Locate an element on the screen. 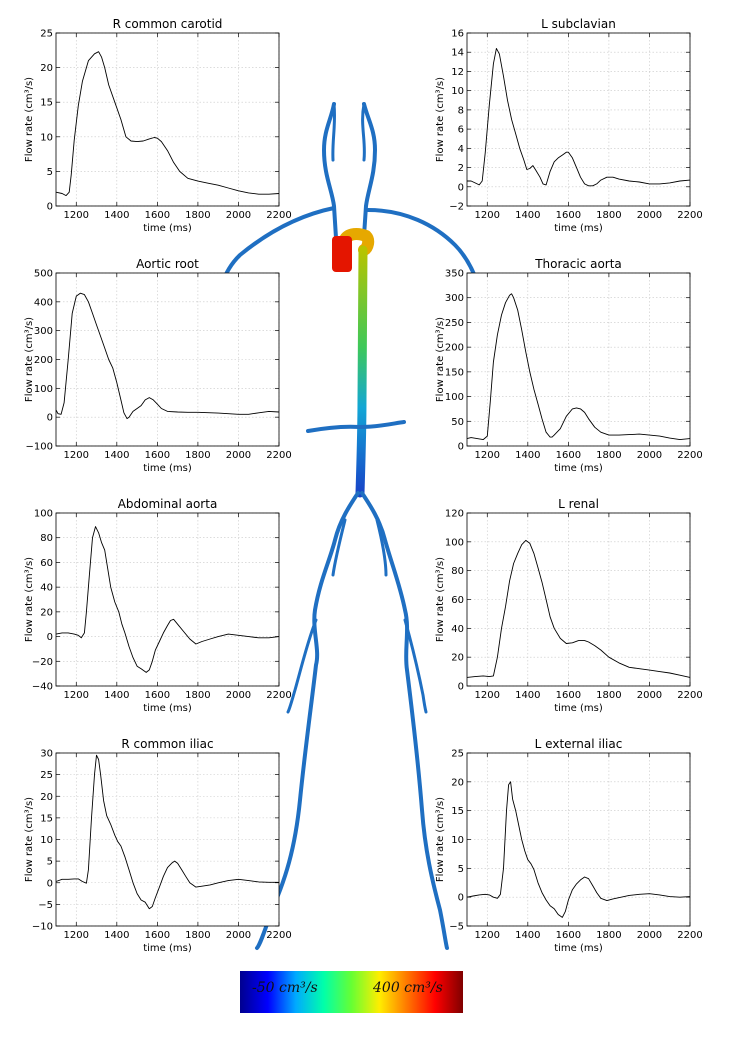  y-tick-label: 14 is located at coordinates (457, 53).